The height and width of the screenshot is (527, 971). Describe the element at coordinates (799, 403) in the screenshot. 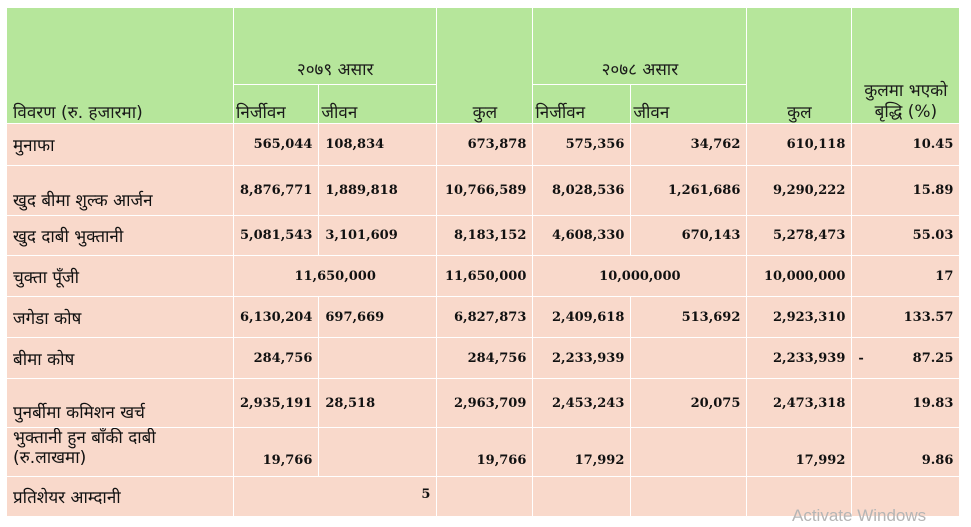

I see `cell-total-2078: 2,473,318` at that location.